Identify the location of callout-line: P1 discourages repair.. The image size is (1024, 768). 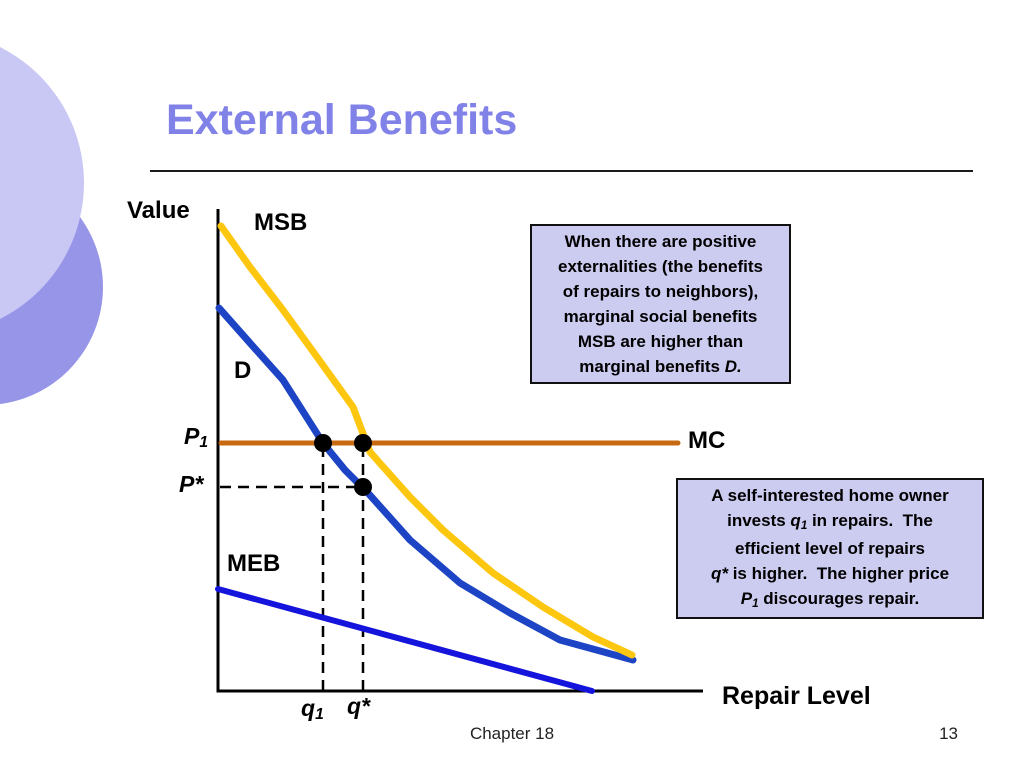
(830, 599).